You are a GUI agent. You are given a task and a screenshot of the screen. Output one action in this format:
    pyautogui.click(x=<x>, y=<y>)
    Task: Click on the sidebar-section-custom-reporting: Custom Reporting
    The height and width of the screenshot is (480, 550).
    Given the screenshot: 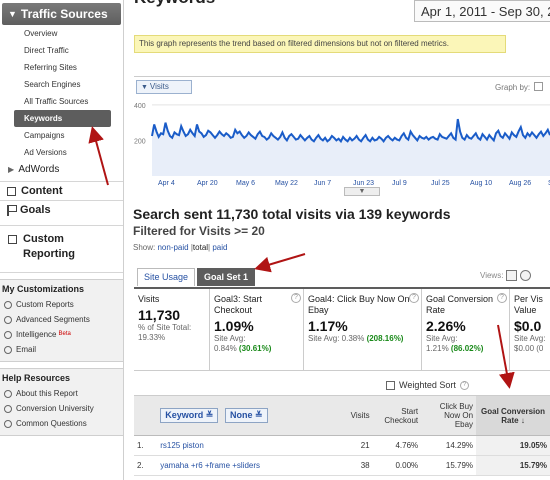 What is the action you would take?
    pyautogui.click(x=61, y=249)
    